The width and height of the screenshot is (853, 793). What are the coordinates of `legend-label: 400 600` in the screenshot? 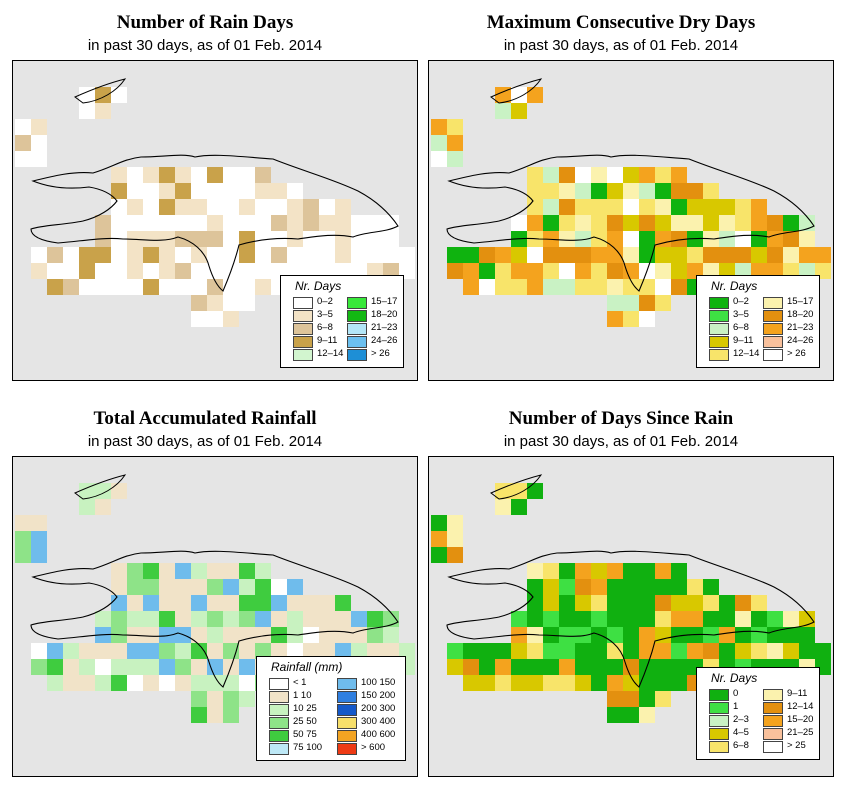 It's located at (378, 734).